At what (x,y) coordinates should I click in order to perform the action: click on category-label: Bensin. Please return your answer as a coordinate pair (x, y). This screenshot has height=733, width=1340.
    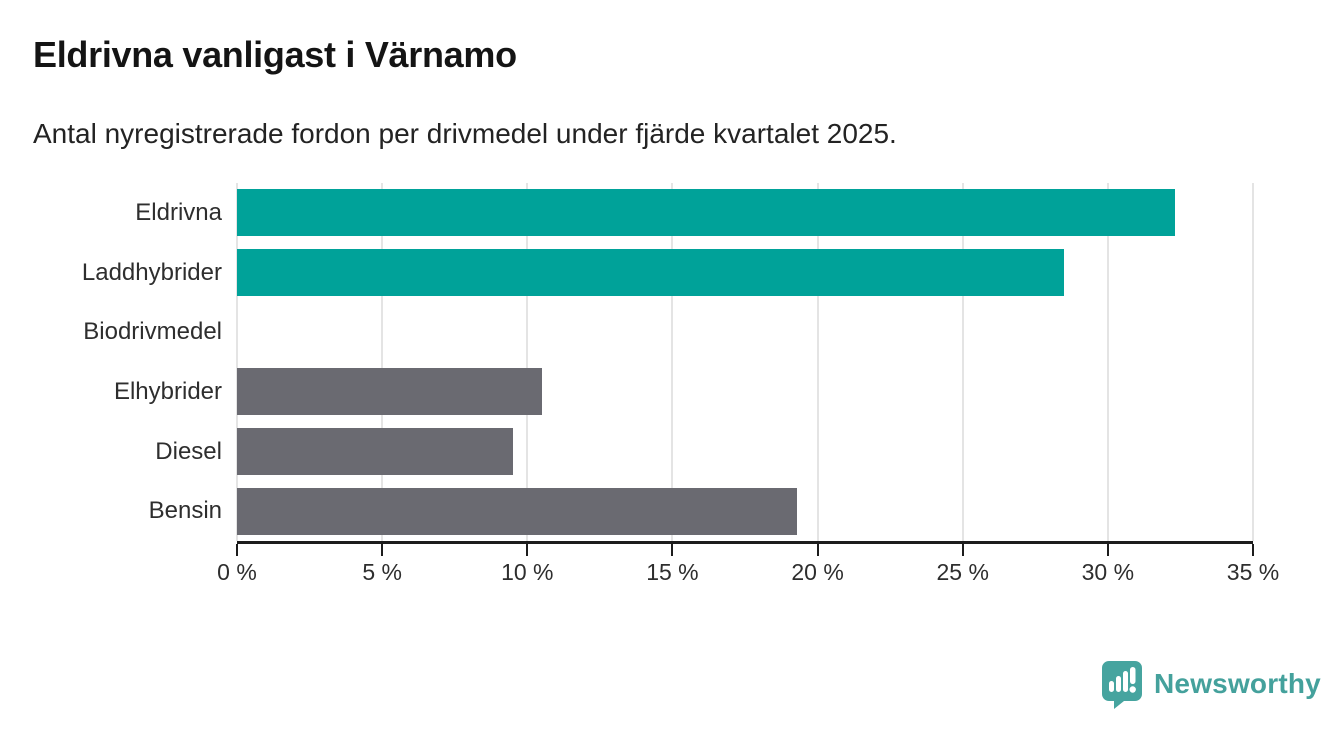
    Looking at the image, I should click on (185, 511).